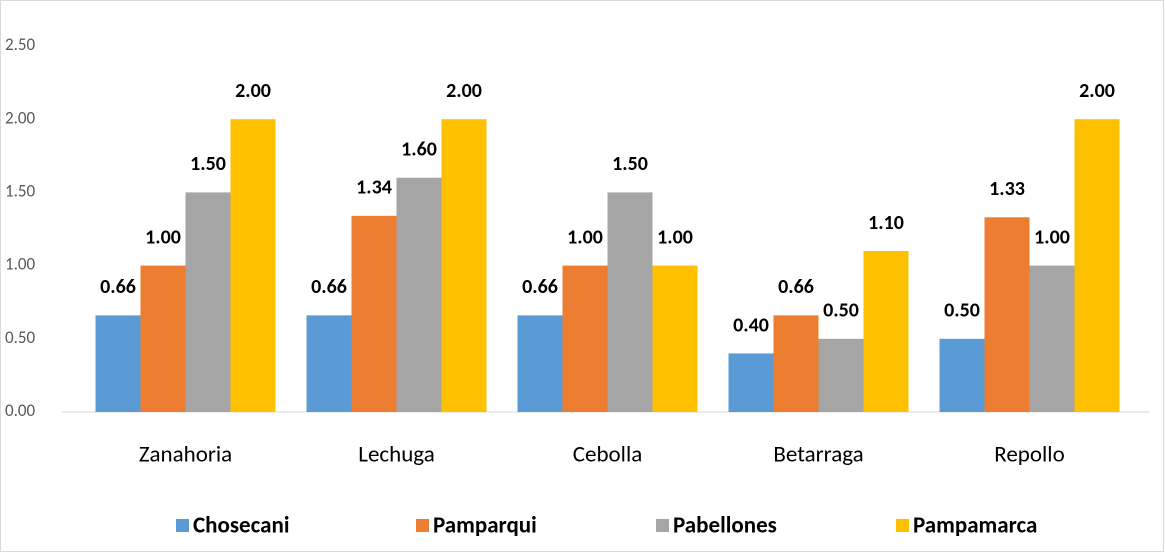 This screenshot has width=1165, height=553. What do you see at coordinates (20, 337) in the screenshot?
I see `y-tick-label: 0.50` at bounding box center [20, 337].